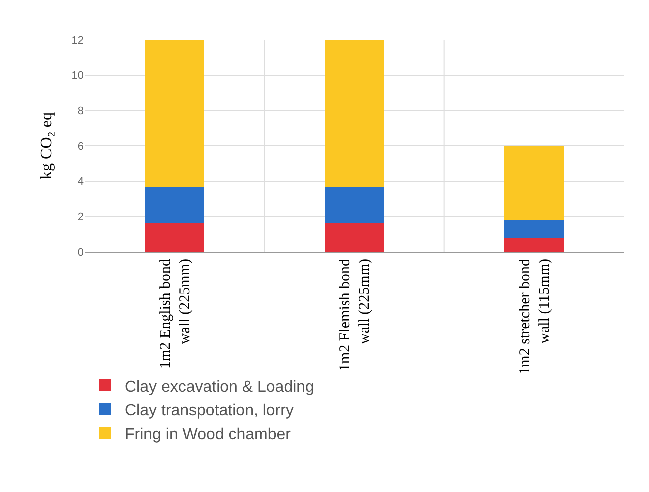  Describe the element at coordinates (81, 112) in the screenshot. I see `y-tick-label: 8` at that location.